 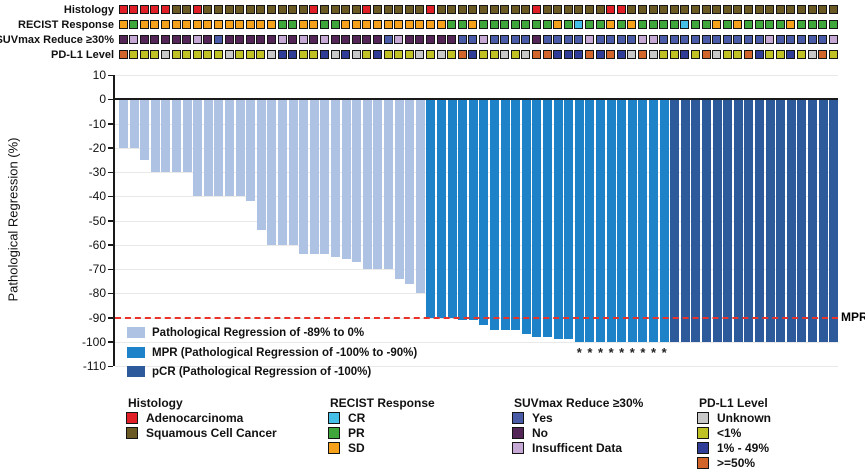 What do you see at coordinates (97, 220) in the screenshot?
I see `y-tick-label: -50` at bounding box center [97, 220].